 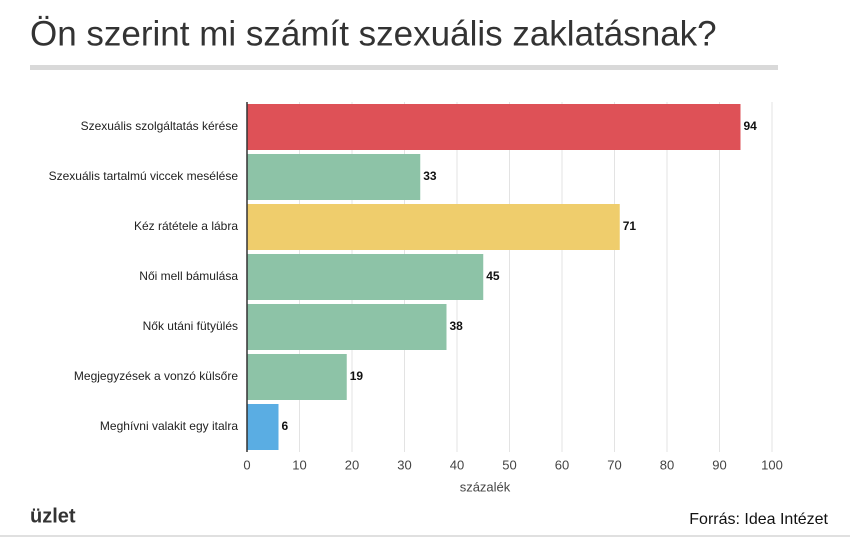 What do you see at coordinates (169, 426) in the screenshot?
I see `y-tick-label: Meghívni valakit egy italra` at bounding box center [169, 426].